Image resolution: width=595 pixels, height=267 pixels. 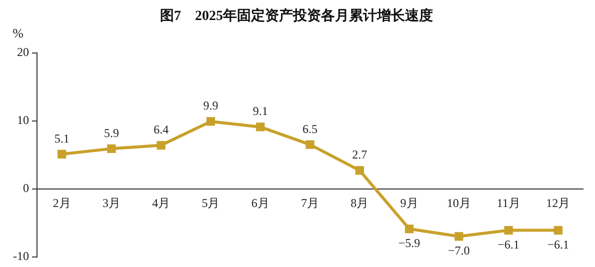 I want to click on data-label: 2.7, so click(x=360, y=155).